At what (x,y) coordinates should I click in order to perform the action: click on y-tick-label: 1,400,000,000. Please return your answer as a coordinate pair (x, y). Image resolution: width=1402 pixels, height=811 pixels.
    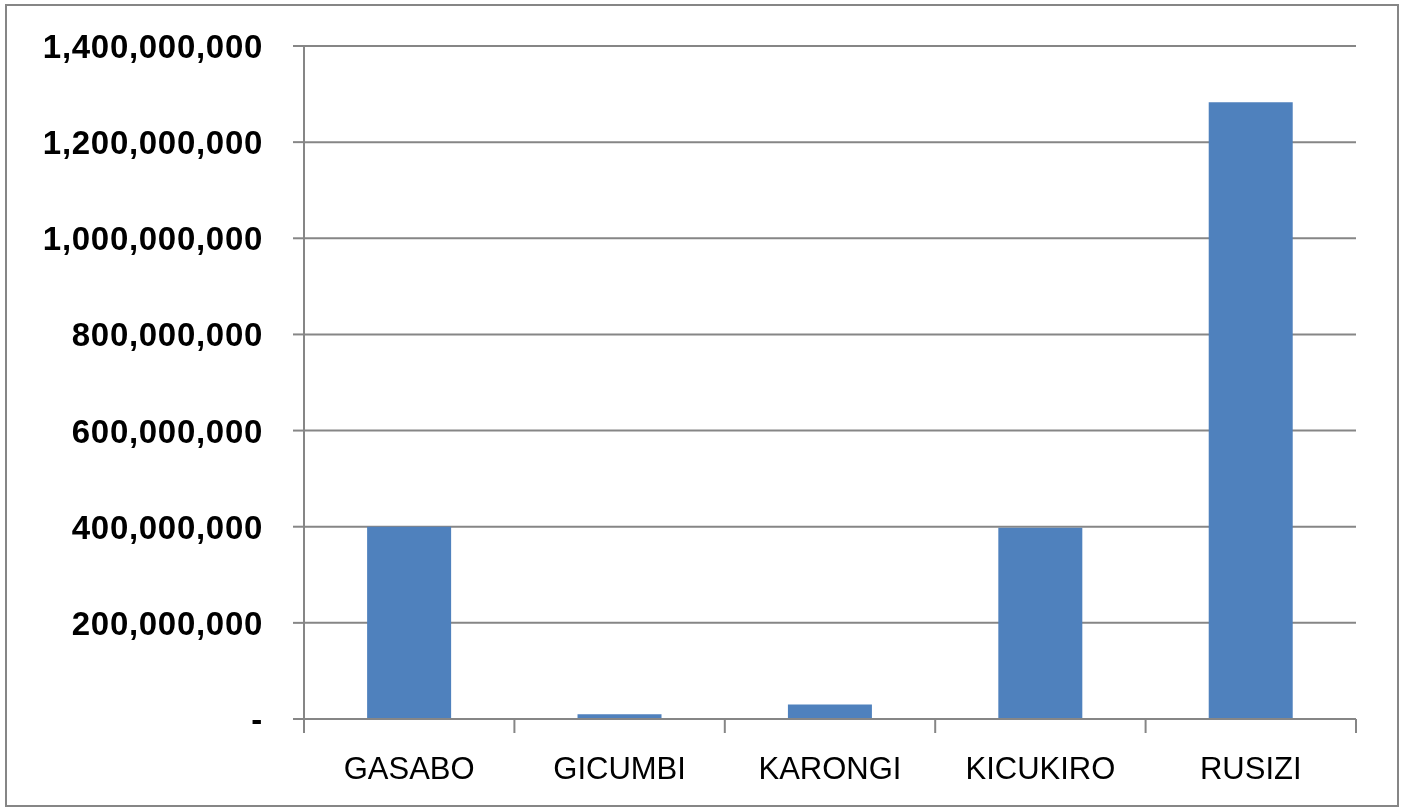
    Looking at the image, I should click on (152, 46).